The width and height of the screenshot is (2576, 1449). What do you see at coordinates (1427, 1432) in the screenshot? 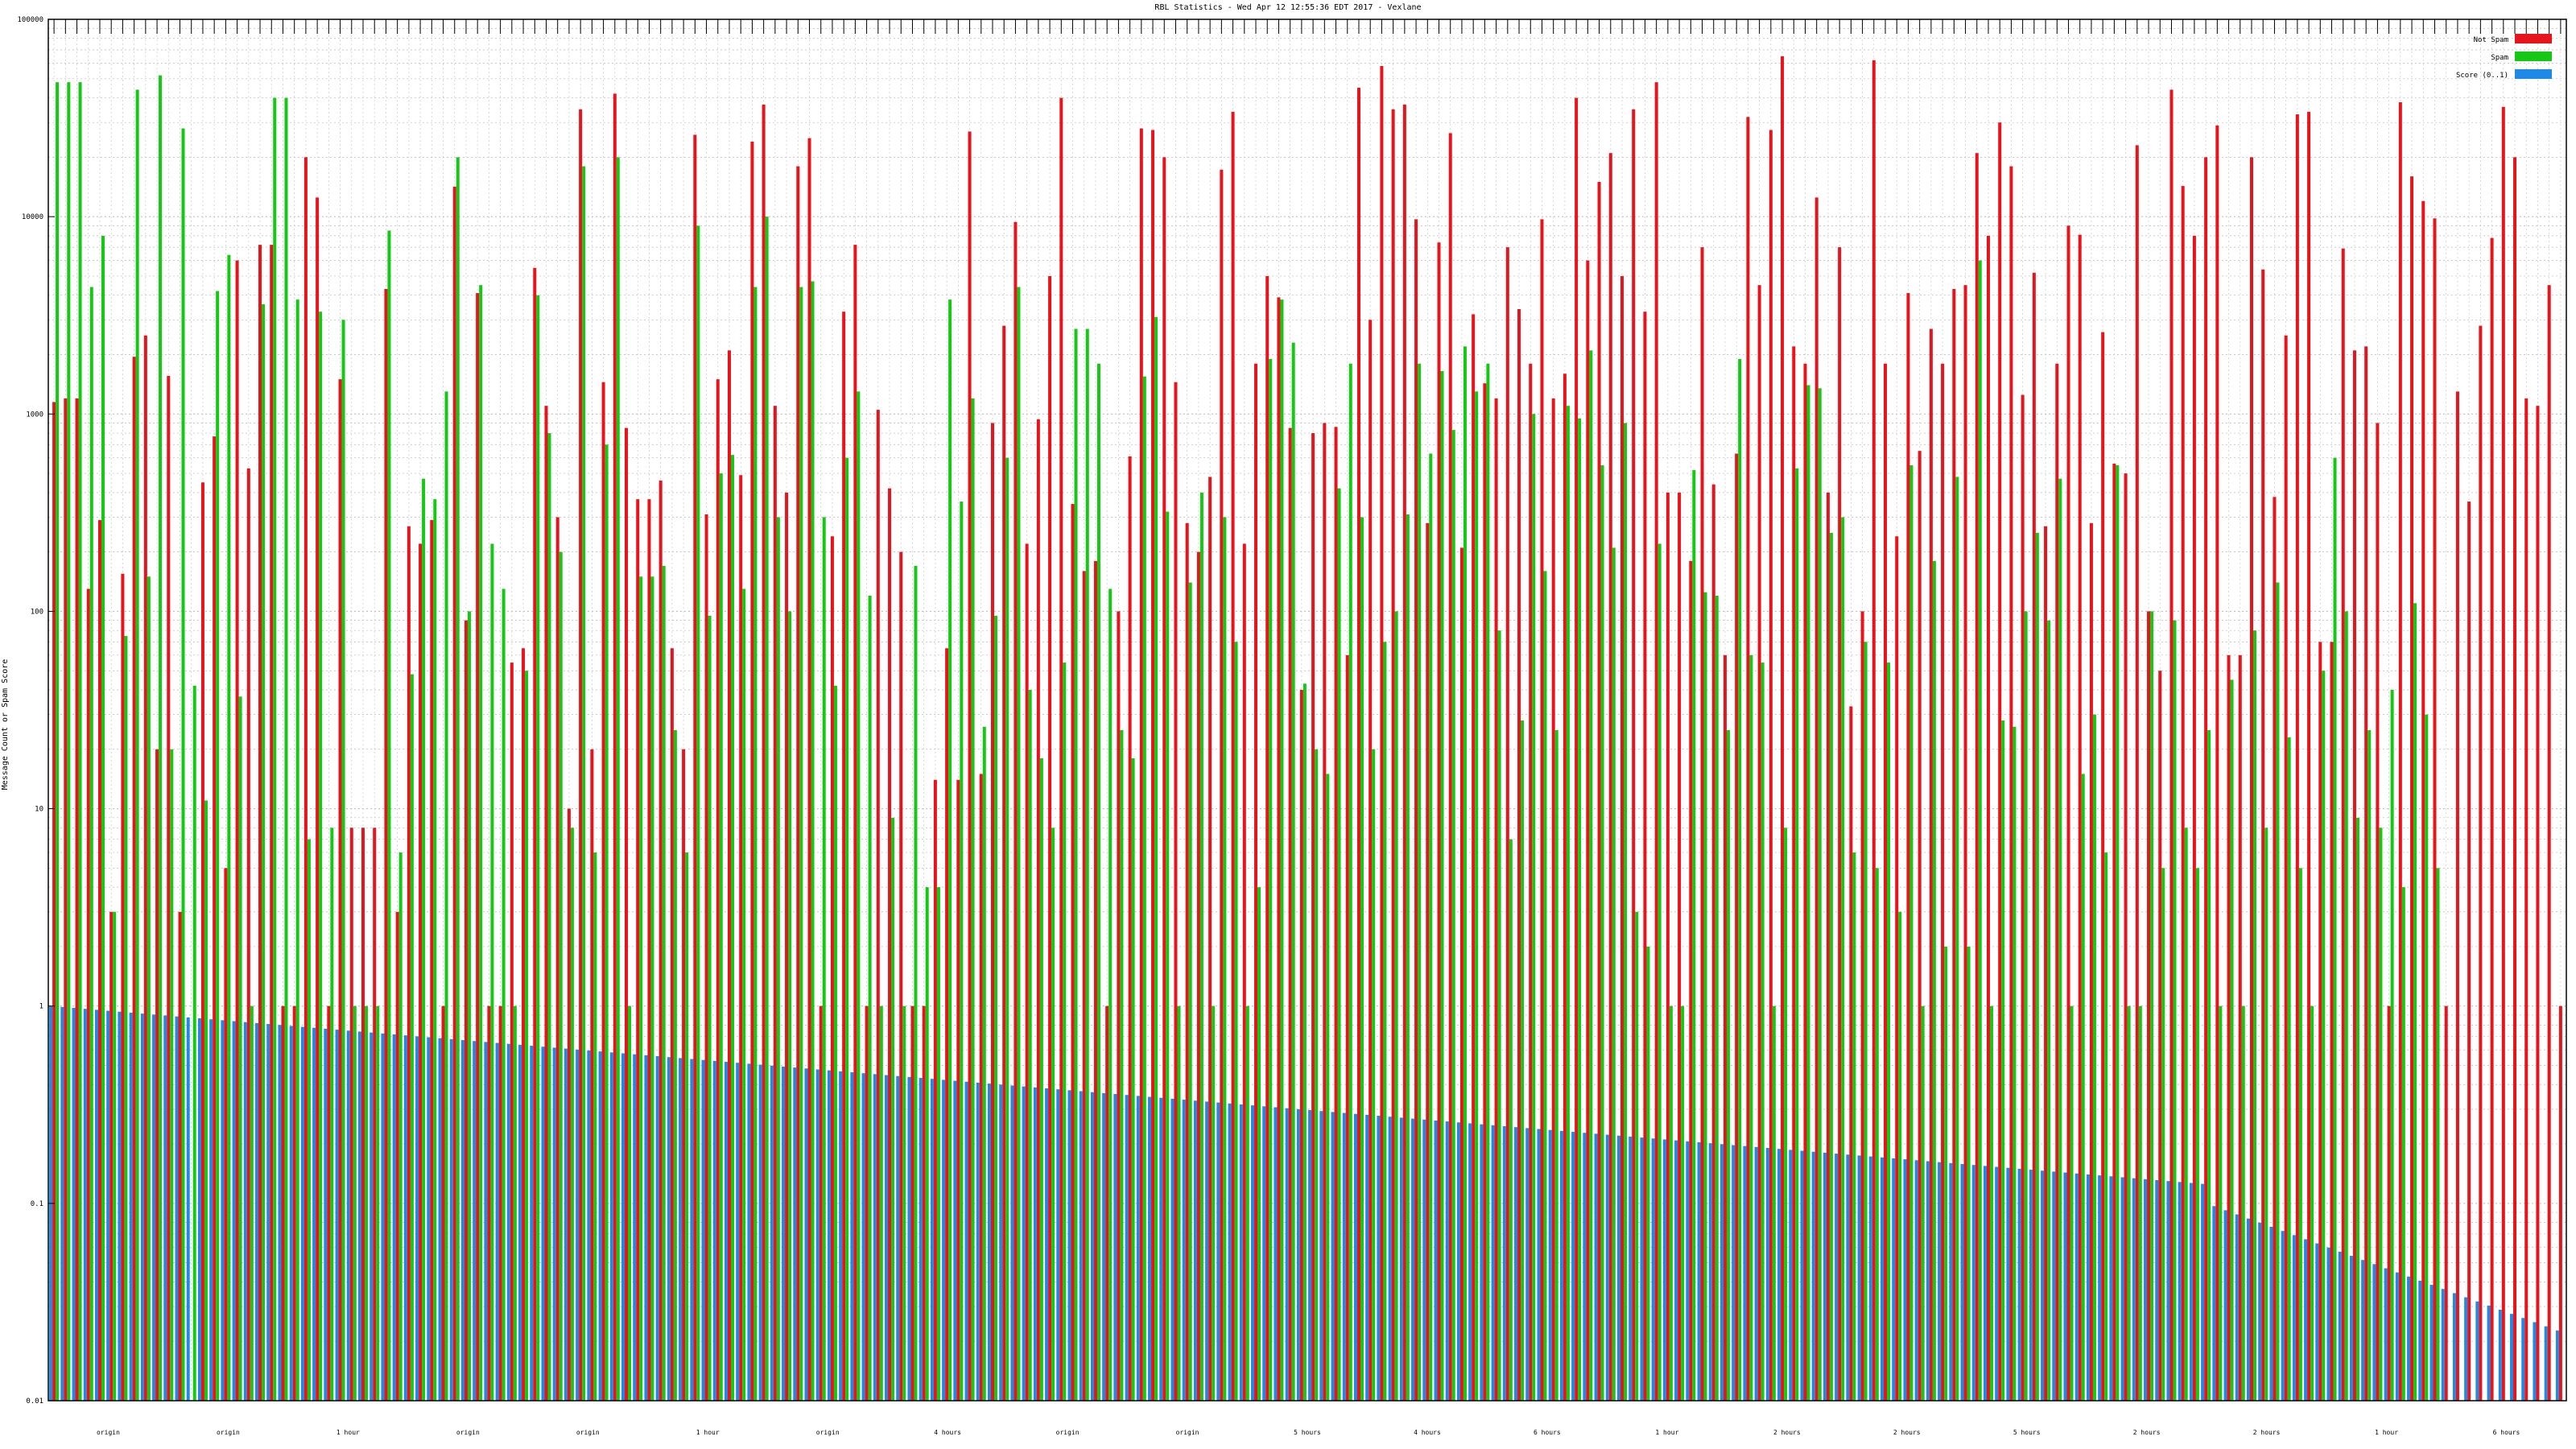
I see `x-category-label: 4 hours` at bounding box center [1427, 1432].